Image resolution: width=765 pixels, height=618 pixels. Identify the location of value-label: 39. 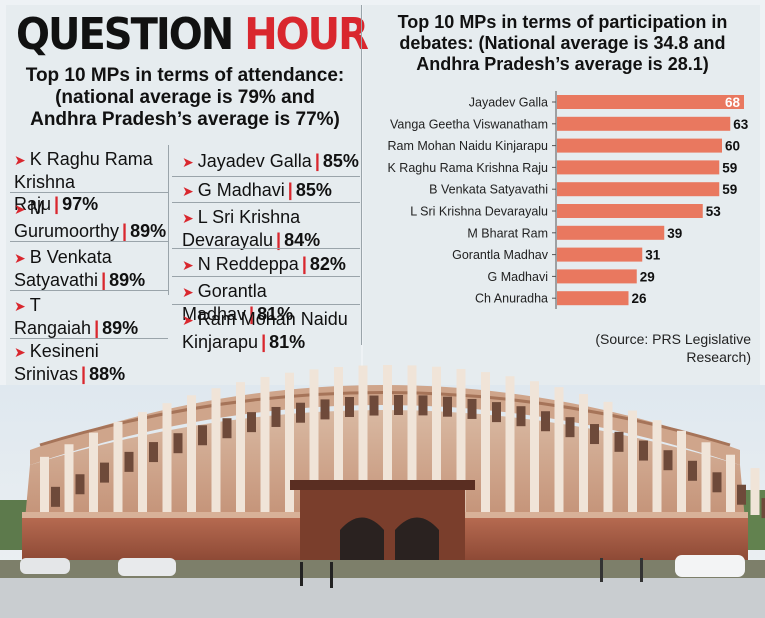
(674, 233).